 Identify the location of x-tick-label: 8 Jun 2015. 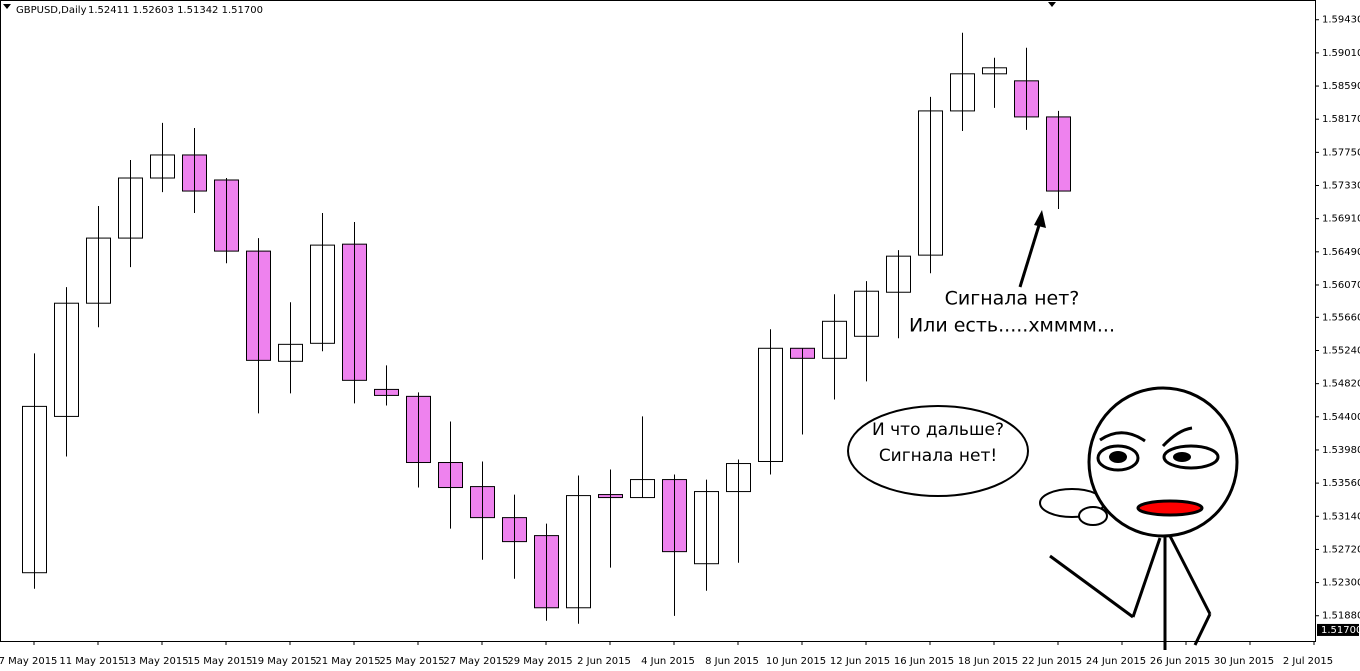
(732, 661).